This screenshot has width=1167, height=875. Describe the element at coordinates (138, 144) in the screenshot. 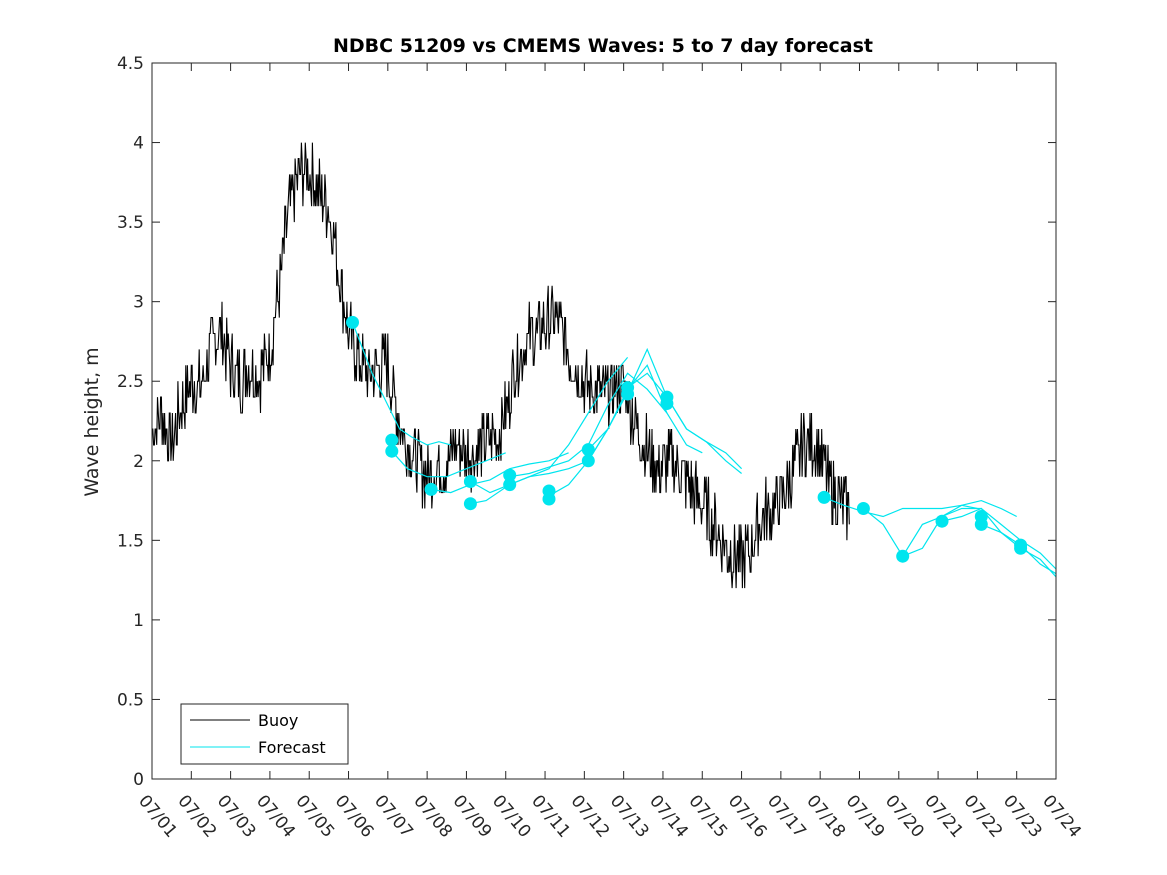

I see `y-tick-label: 4` at that location.